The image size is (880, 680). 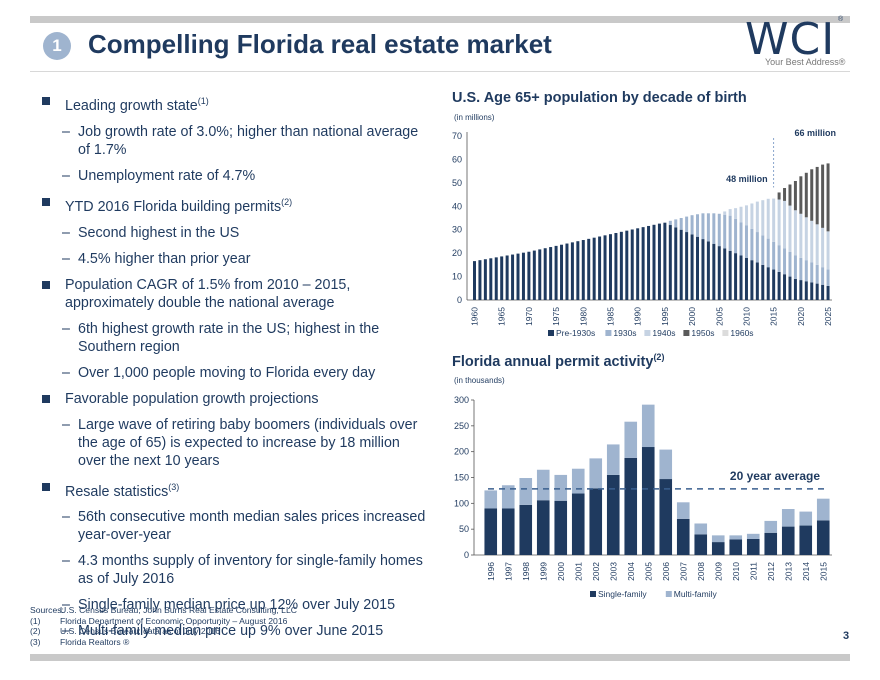 I want to click on y-tick-label: 300, so click(x=461, y=400).